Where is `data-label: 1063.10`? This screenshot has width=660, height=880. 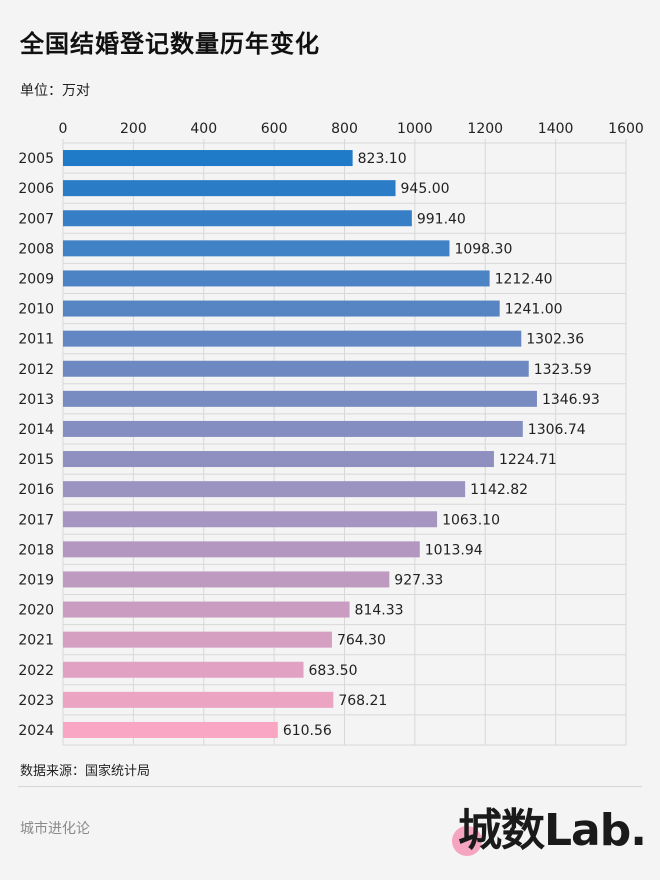
data-label: 1063.10 is located at coordinates (471, 520).